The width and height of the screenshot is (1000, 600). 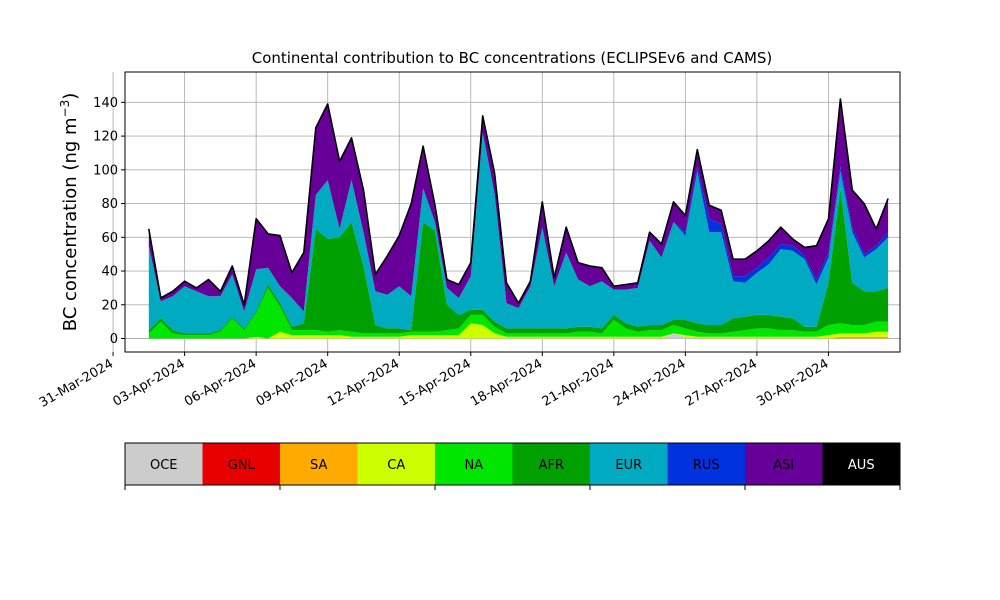 What do you see at coordinates (363, 382) in the screenshot?
I see `x-tick-label: 12-Apr-2024` at bounding box center [363, 382].